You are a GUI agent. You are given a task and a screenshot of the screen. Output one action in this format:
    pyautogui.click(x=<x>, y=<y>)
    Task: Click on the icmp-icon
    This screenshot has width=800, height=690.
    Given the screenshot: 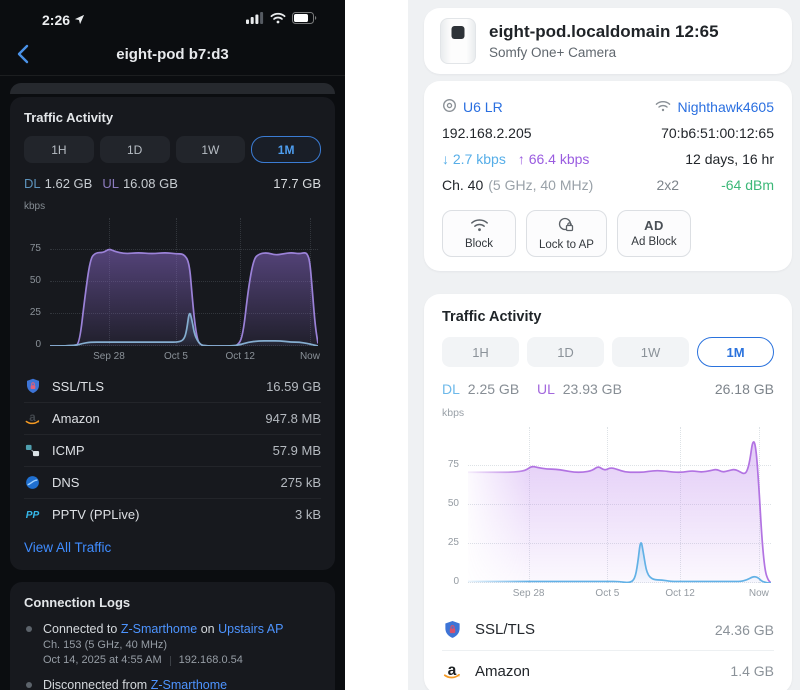 What is the action you would take?
    pyautogui.click(x=32, y=450)
    